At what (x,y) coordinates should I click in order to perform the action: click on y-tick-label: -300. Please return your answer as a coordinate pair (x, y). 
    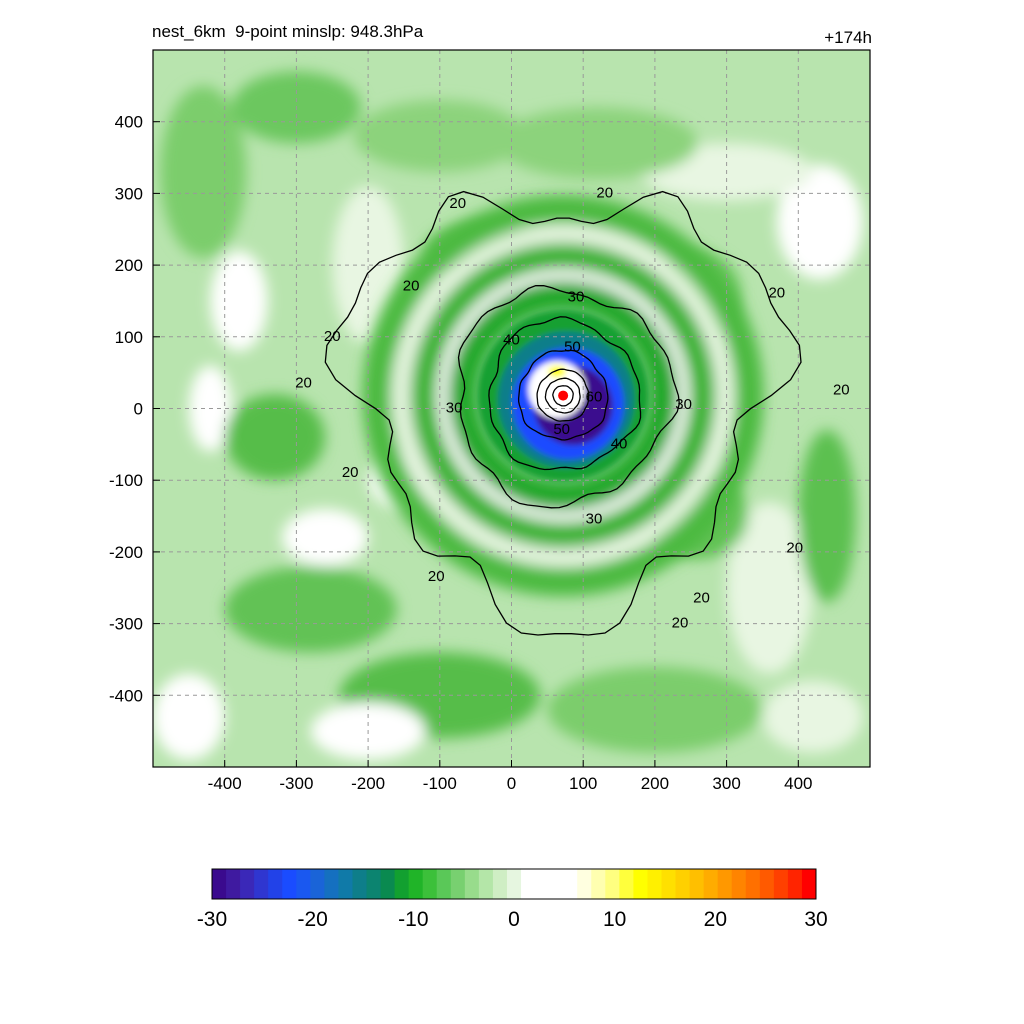
    Looking at the image, I should click on (126, 624).